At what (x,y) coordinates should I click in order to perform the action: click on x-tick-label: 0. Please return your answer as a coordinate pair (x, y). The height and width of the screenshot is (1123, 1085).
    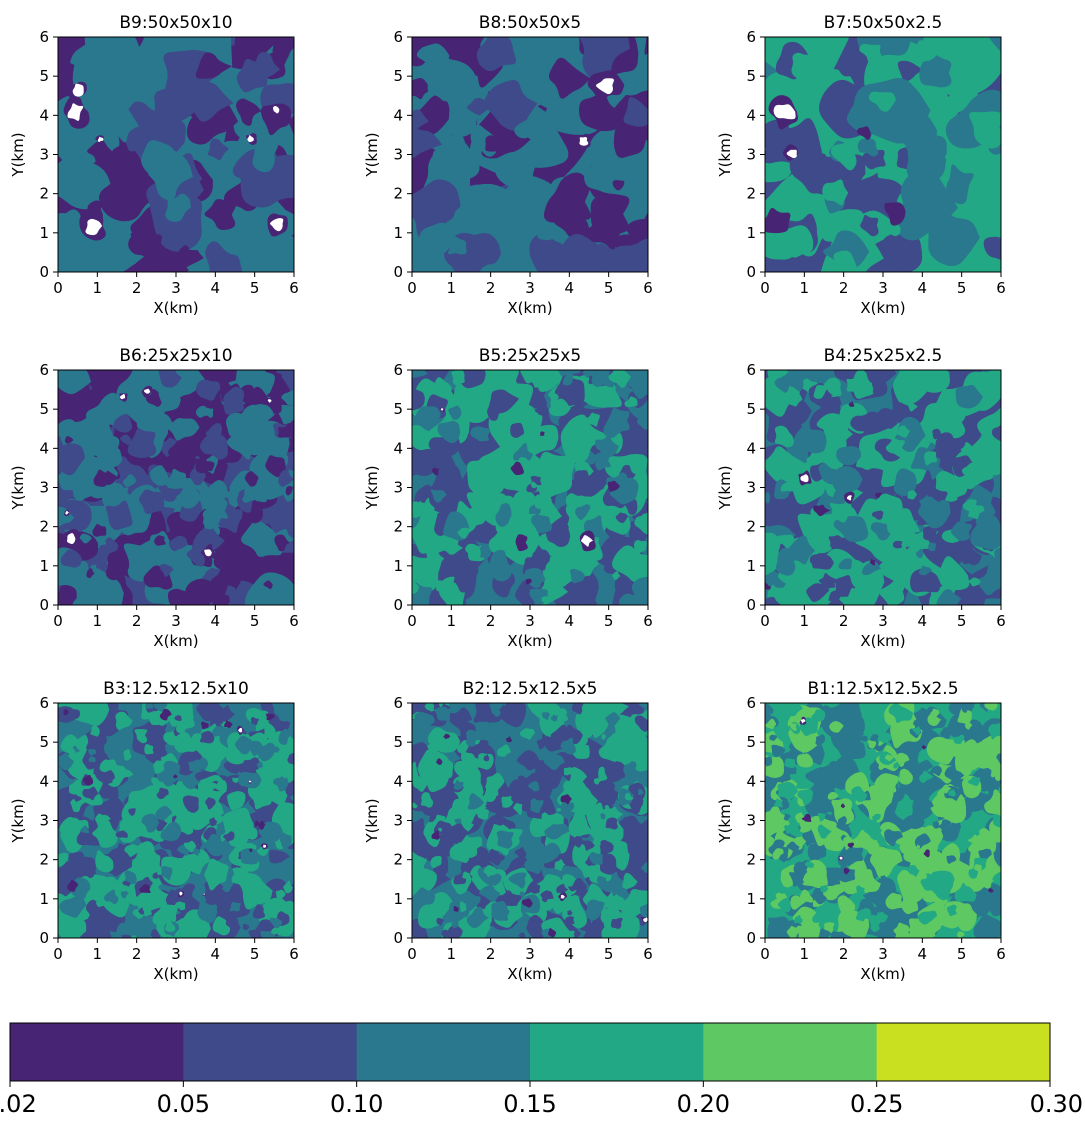
    Looking at the image, I should click on (58, 621).